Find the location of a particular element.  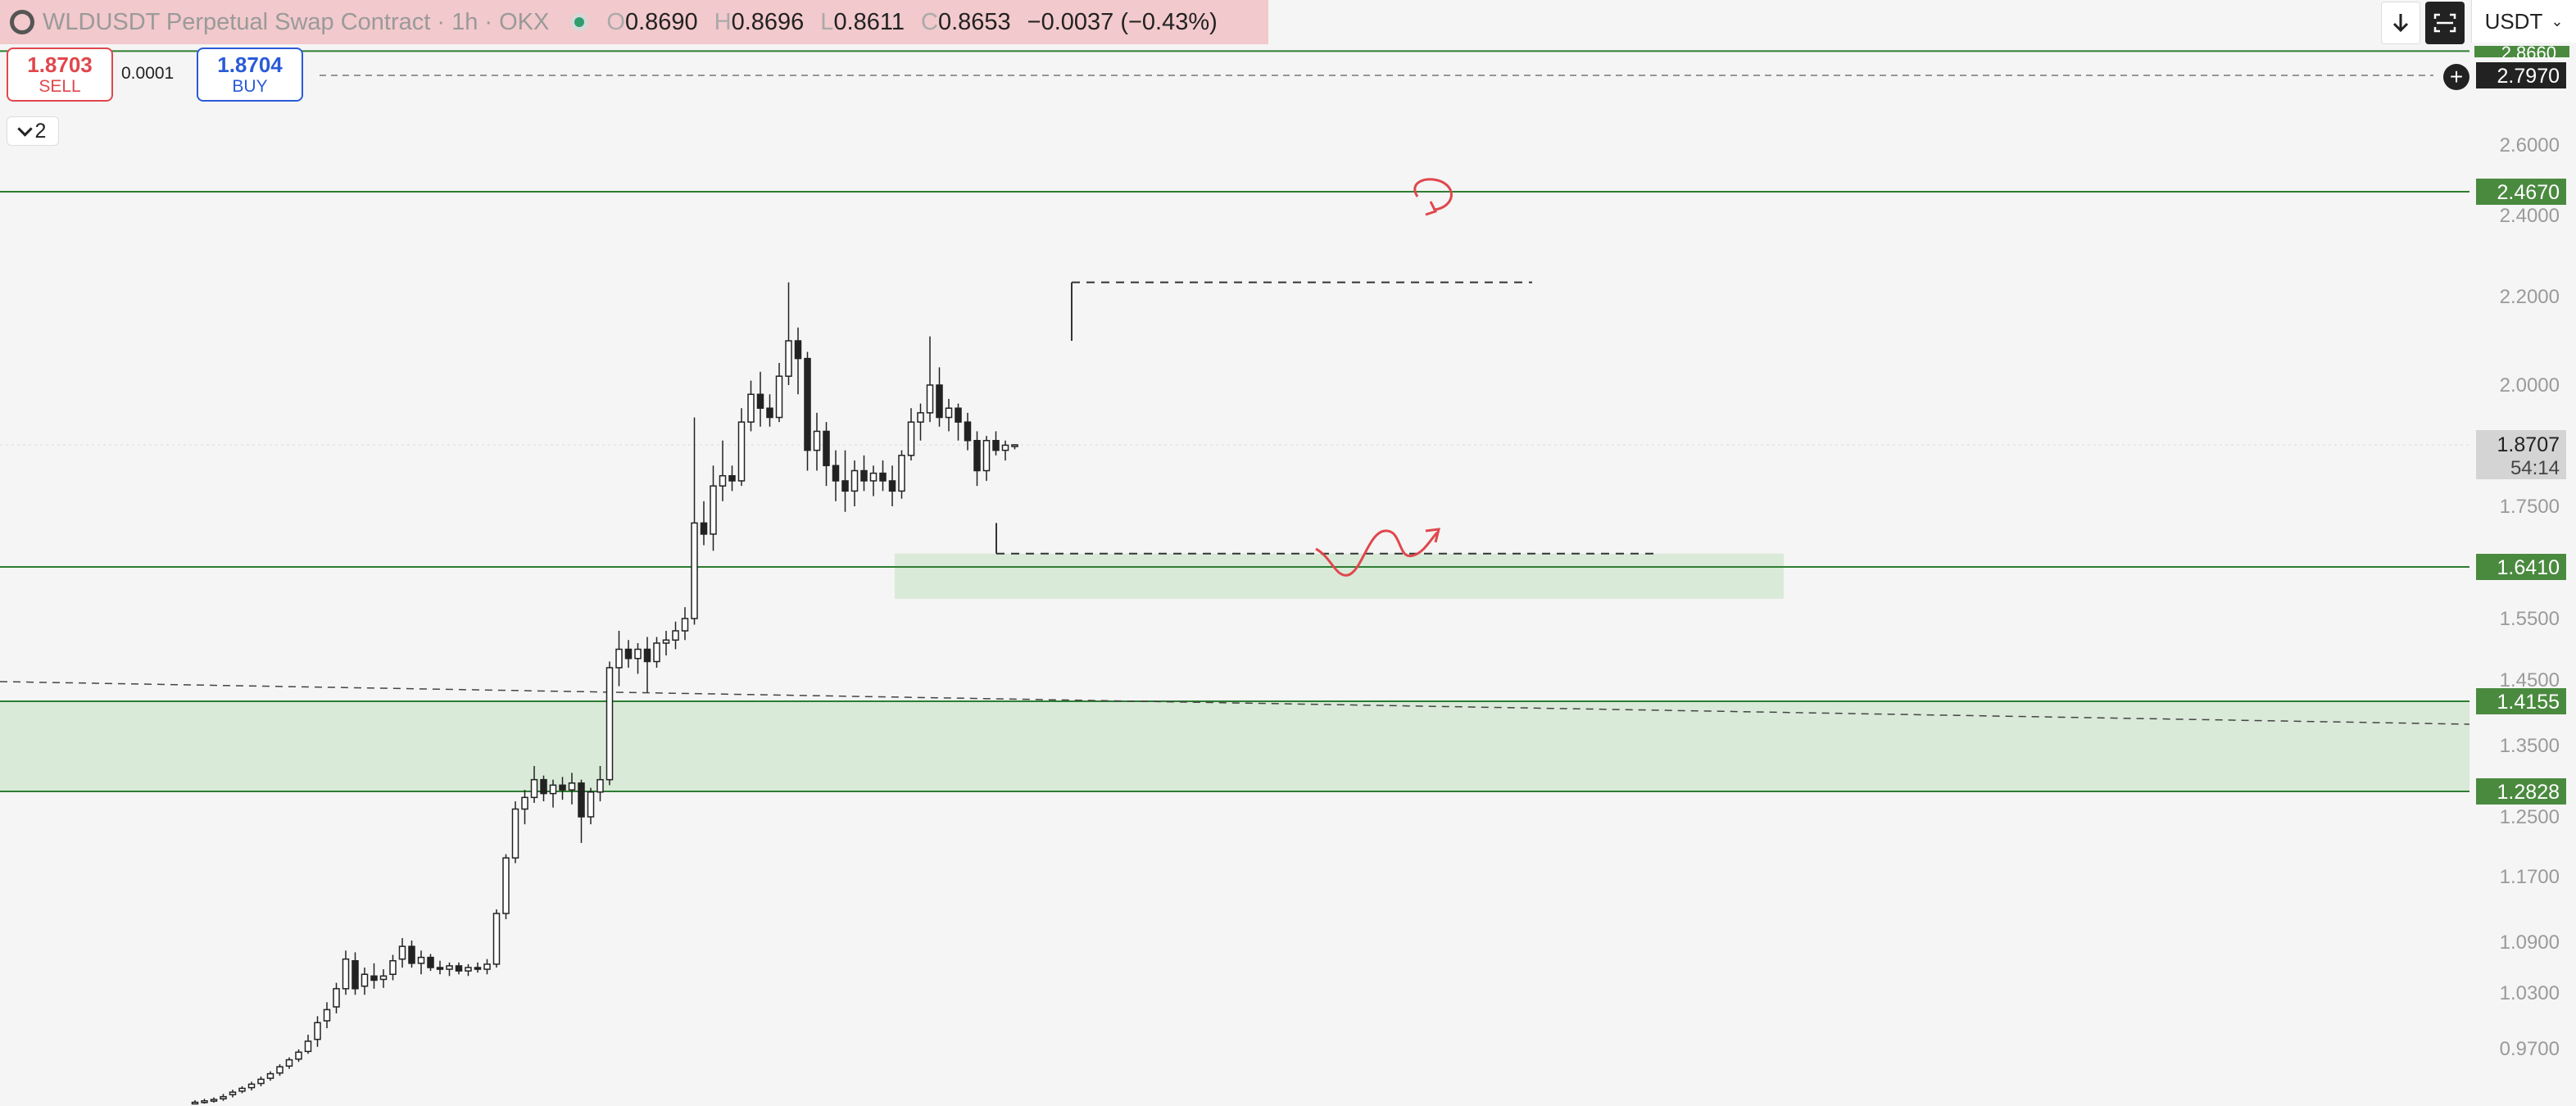

buy-price: 1.8704 is located at coordinates (250, 65).